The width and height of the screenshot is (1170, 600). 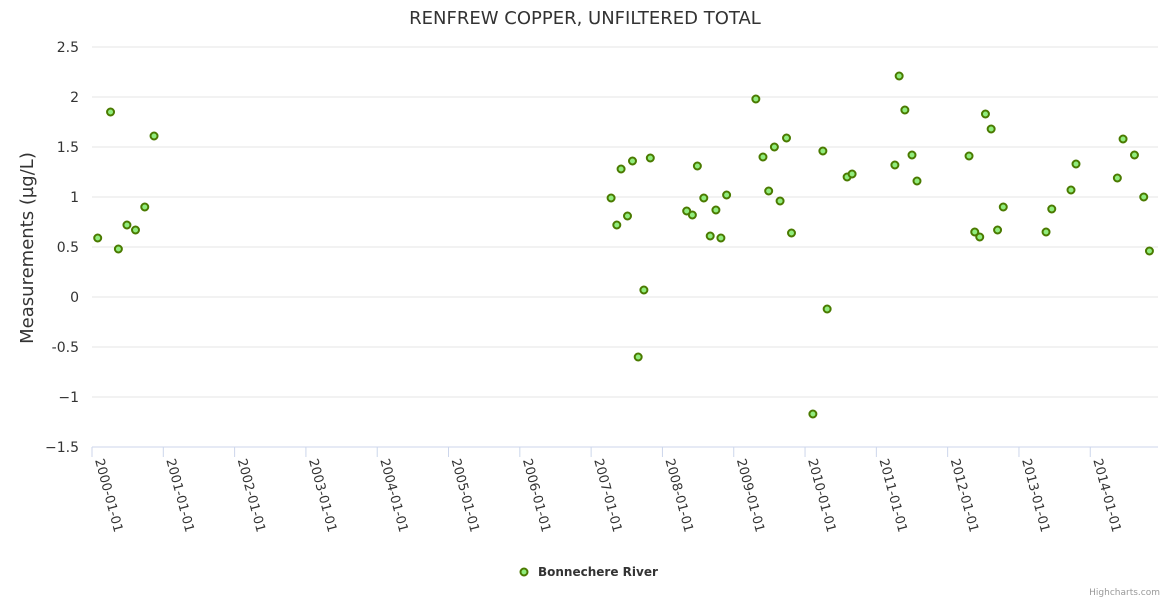 What do you see at coordinates (74, 298) in the screenshot?
I see `y-tick-label: 0` at bounding box center [74, 298].